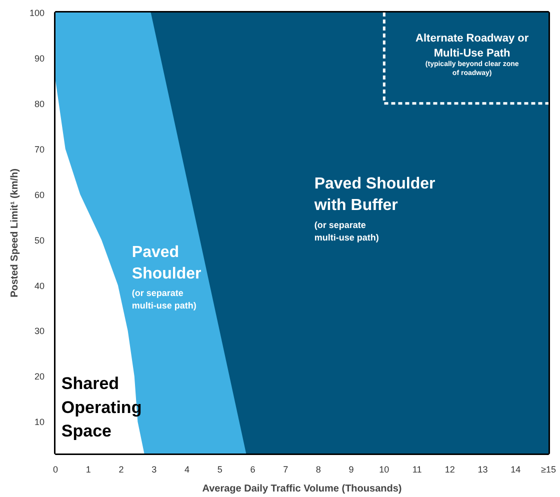 Image resolution: width=560 pixels, height=497 pixels. Describe the element at coordinates (285, 469) in the screenshot. I see `x-tick-label: 7` at that location.